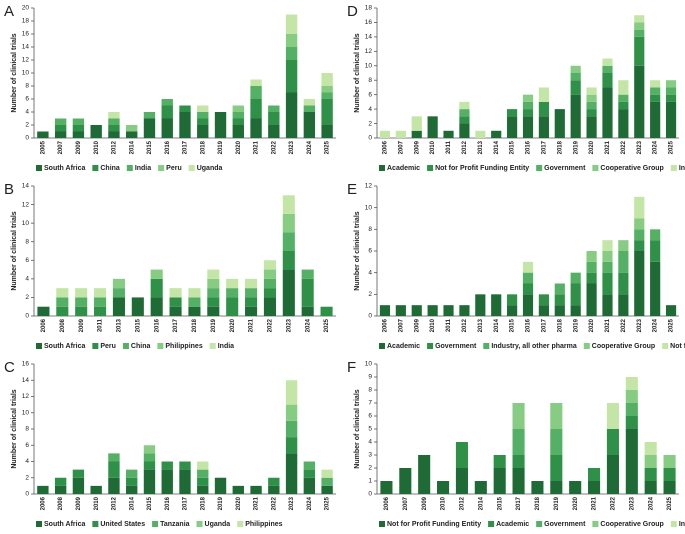 Image resolution: width=685 pixels, height=534 pixels. What do you see at coordinates (565, 524) in the screenshot?
I see `legend-label: Government` at bounding box center [565, 524].